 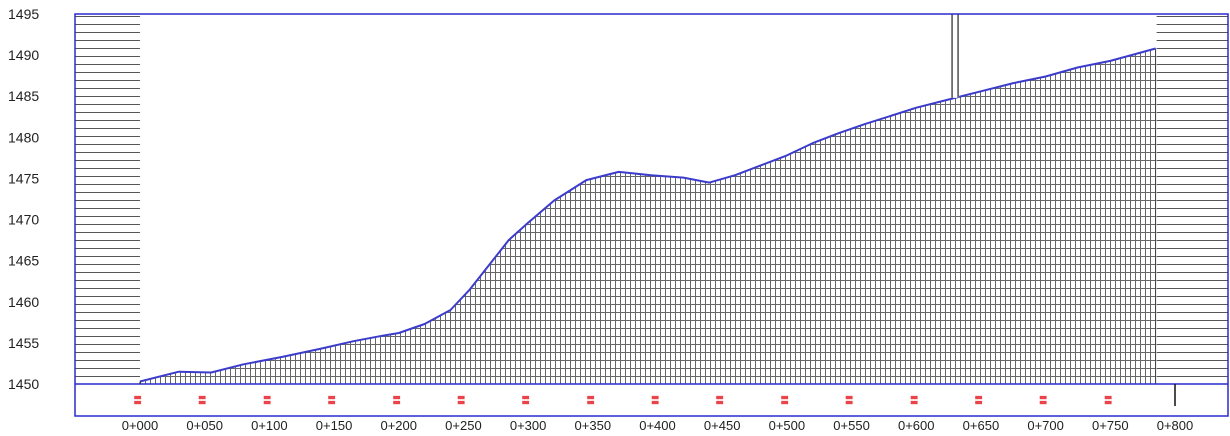 I want to click on left-hatch-block, so click(x=107, y=199).